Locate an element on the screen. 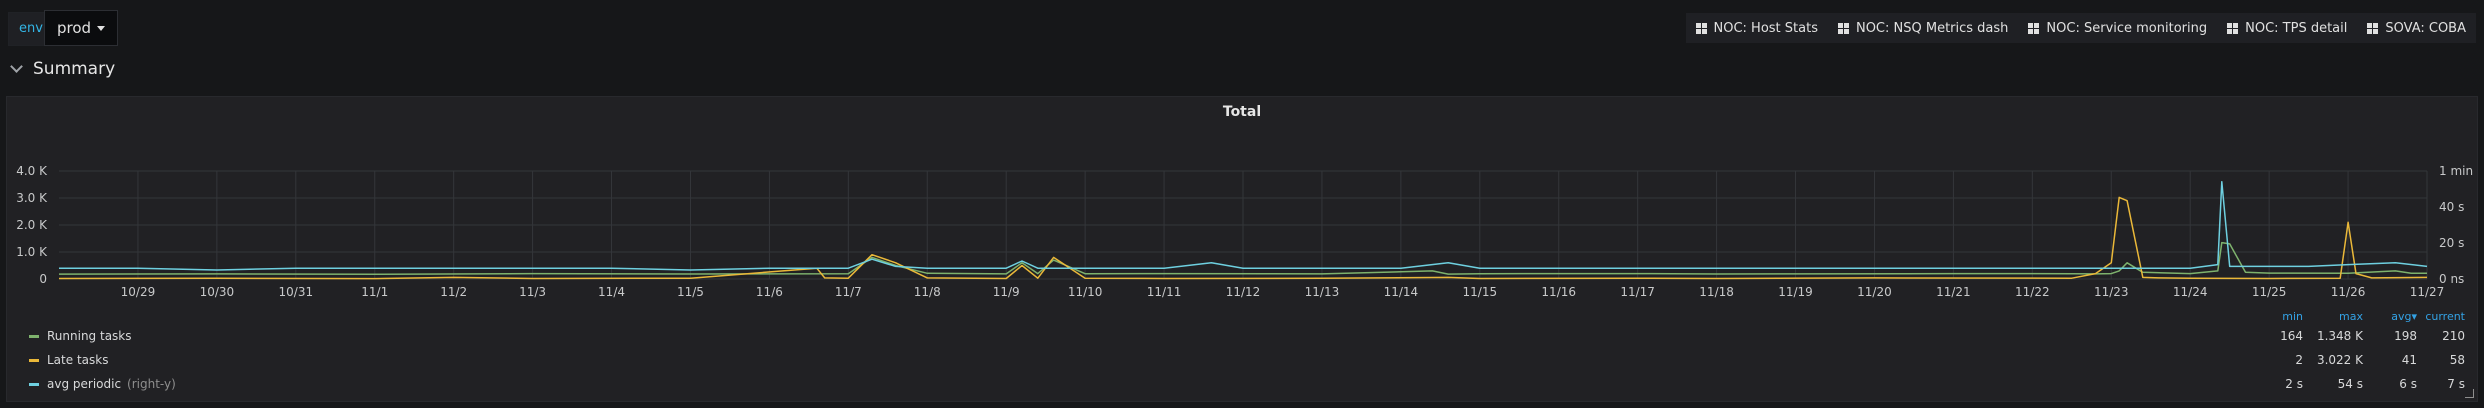 Image resolution: width=2484 pixels, height=408 pixels. variable-select-env: prod is located at coordinates (81, 28).